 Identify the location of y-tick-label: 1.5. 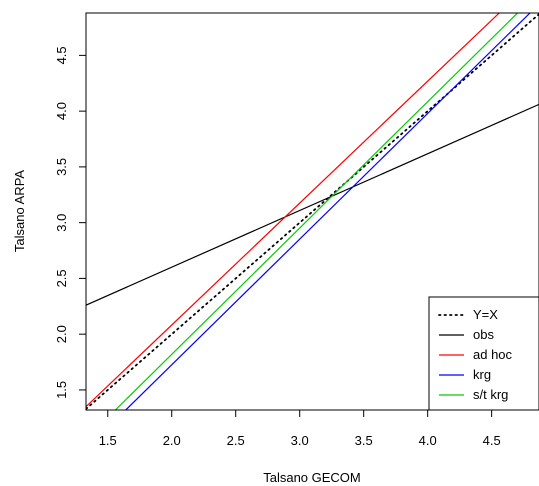
(61, 390).